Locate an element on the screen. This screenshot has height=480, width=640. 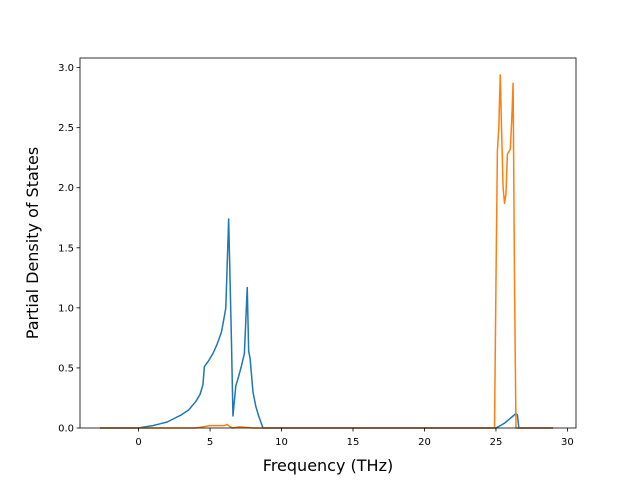
x-tick-label: 15 is located at coordinates (353, 442).